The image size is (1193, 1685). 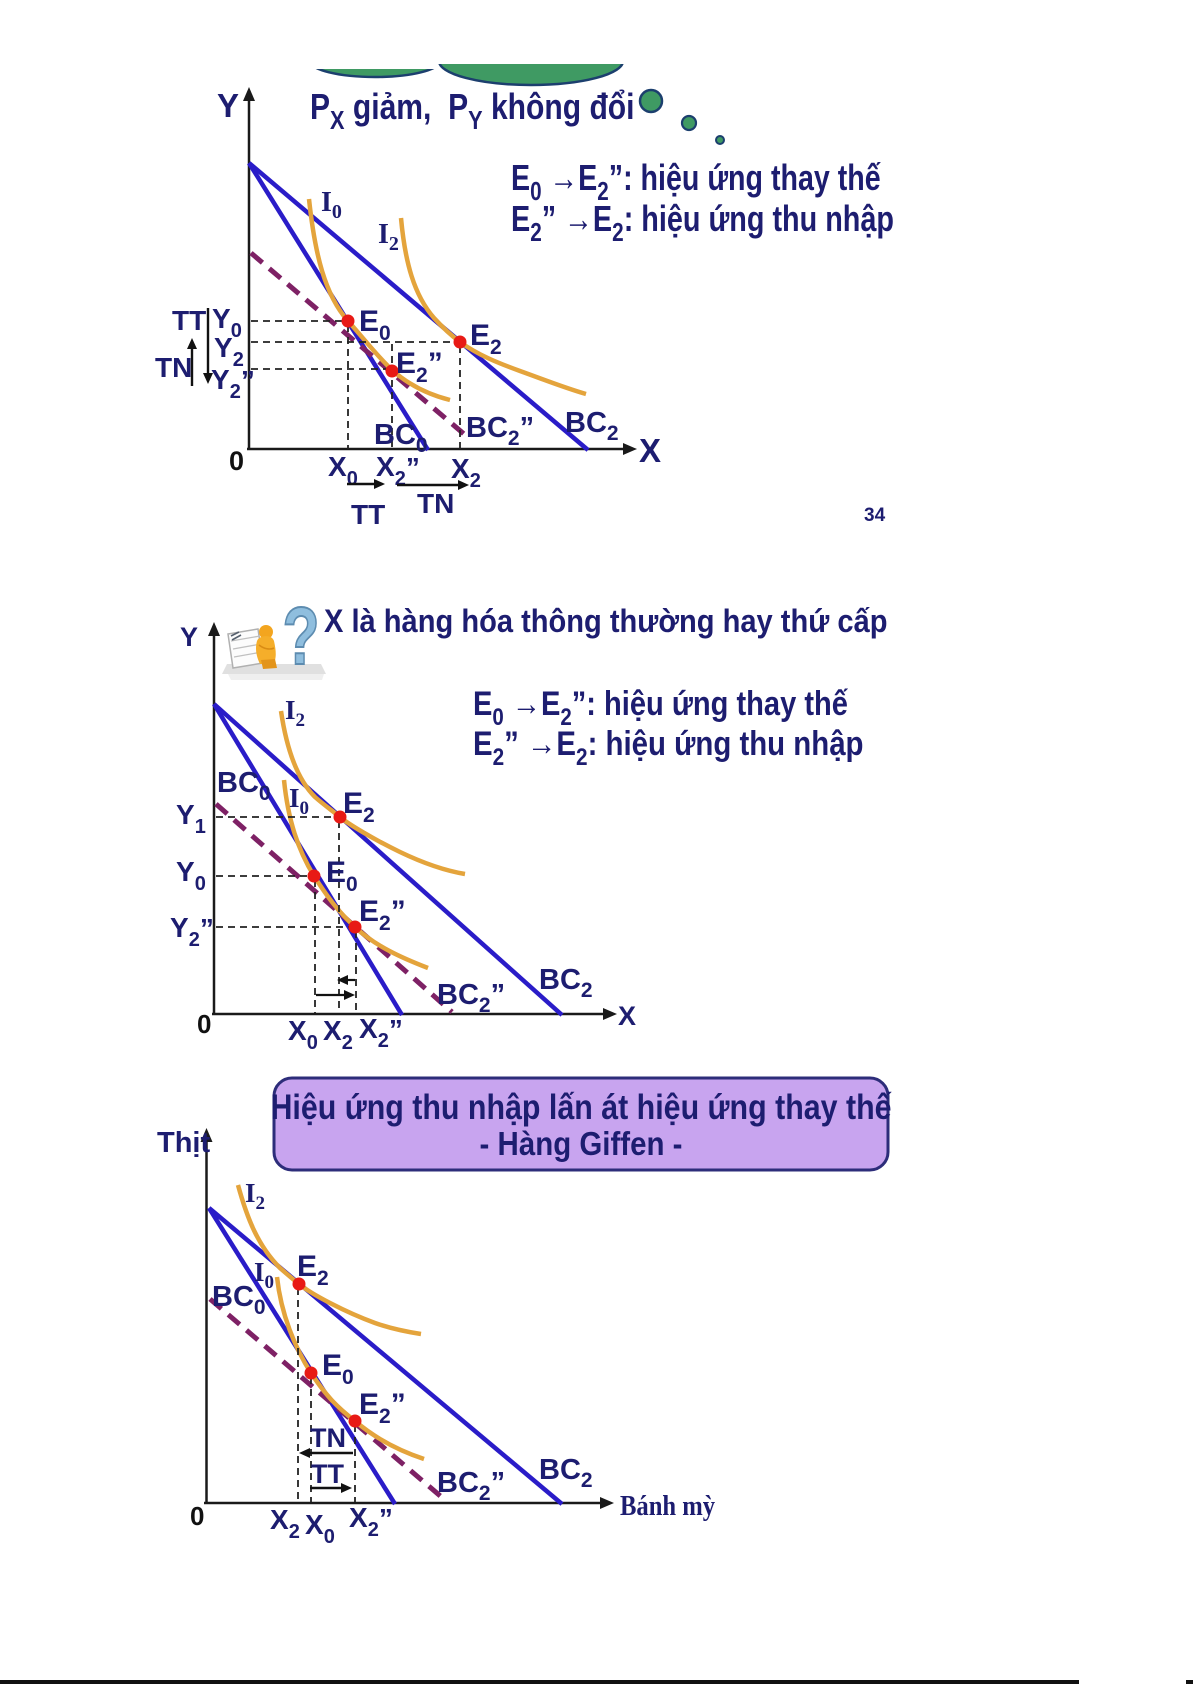 I want to click on svg-text: 34, so click(x=875, y=515).